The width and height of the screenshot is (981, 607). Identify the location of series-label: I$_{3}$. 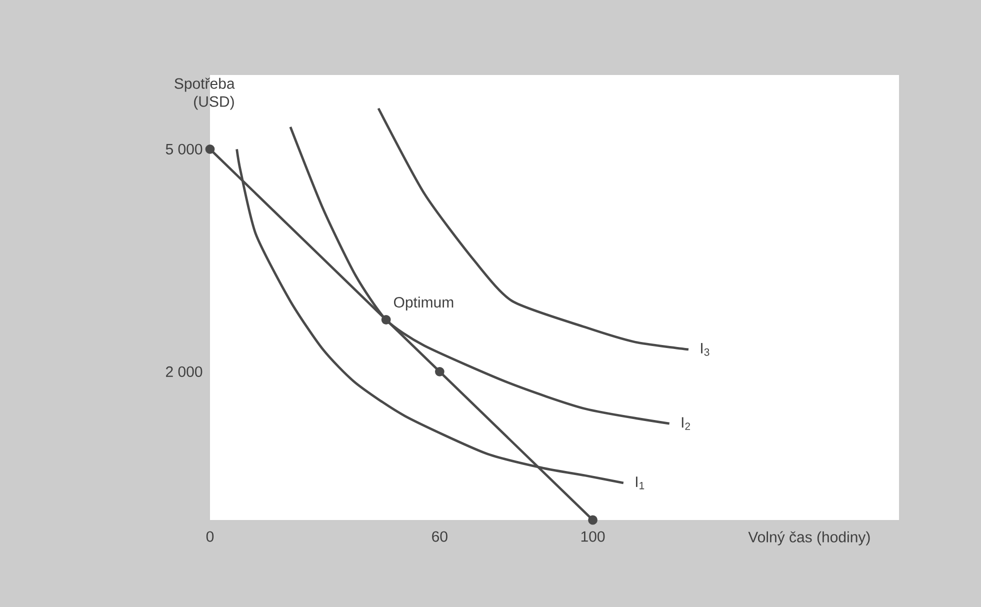
(705, 349).